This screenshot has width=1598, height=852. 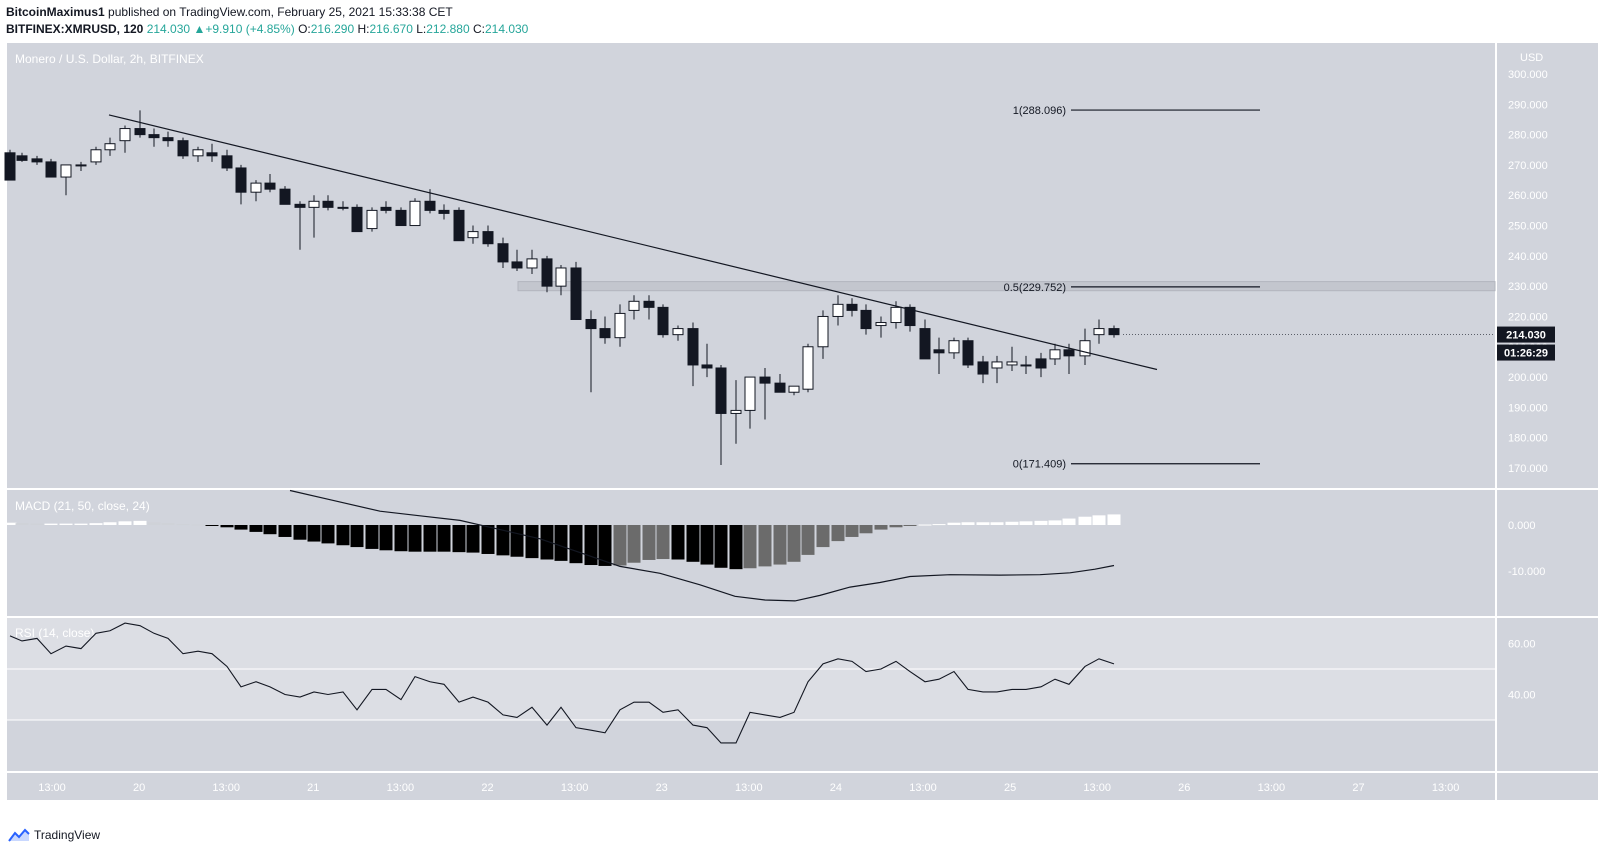 What do you see at coordinates (54, 835) in the screenshot?
I see `footer-brand: TradingView` at bounding box center [54, 835].